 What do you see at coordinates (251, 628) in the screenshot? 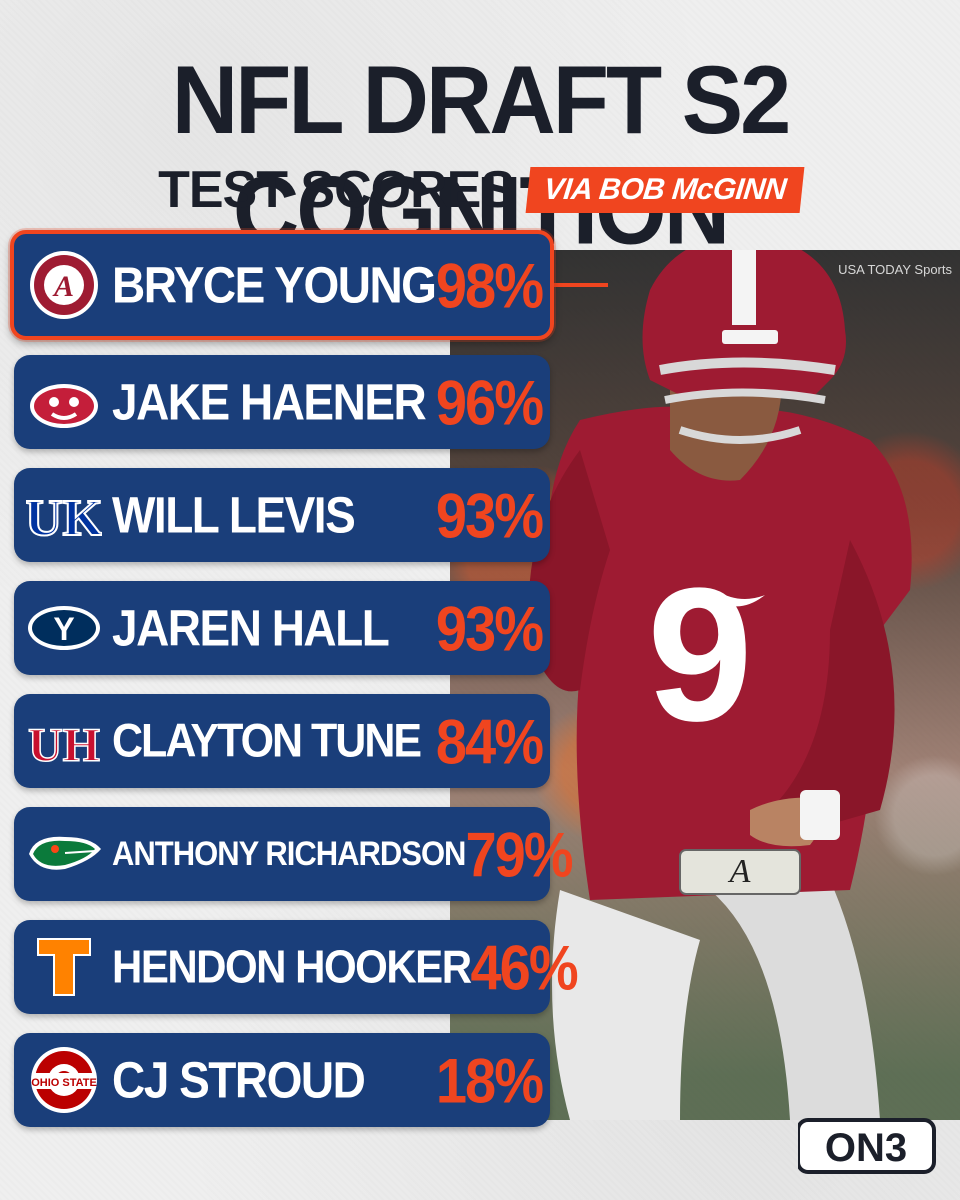
I see `player-name: JAREN HALL` at bounding box center [251, 628].